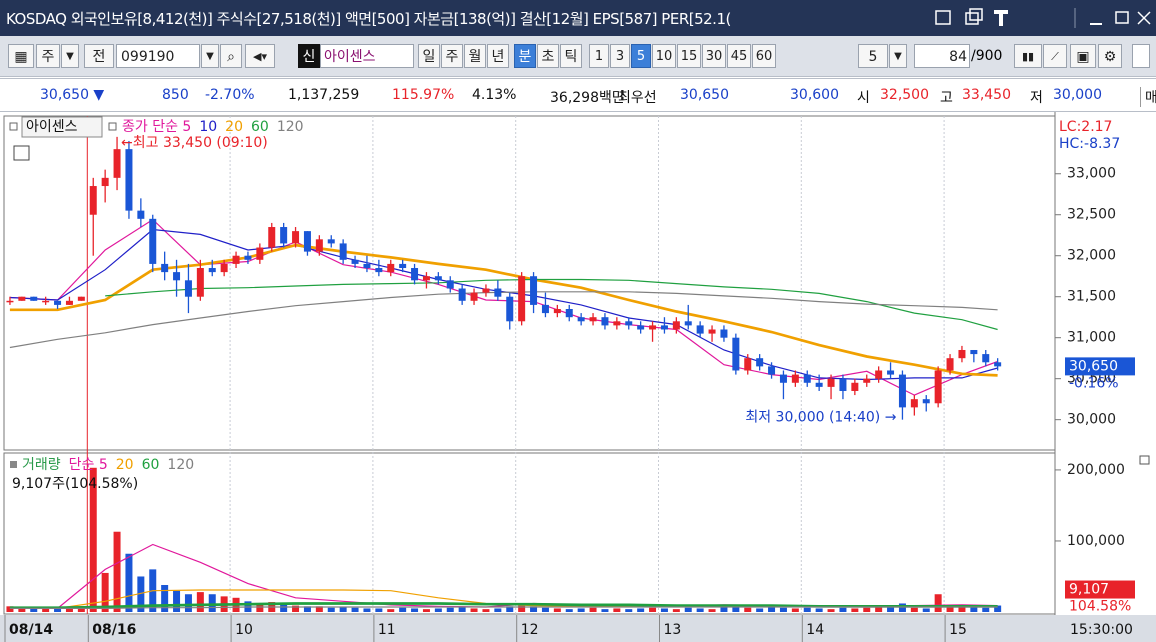  I want to click on minute-button: 5, so click(641, 56).